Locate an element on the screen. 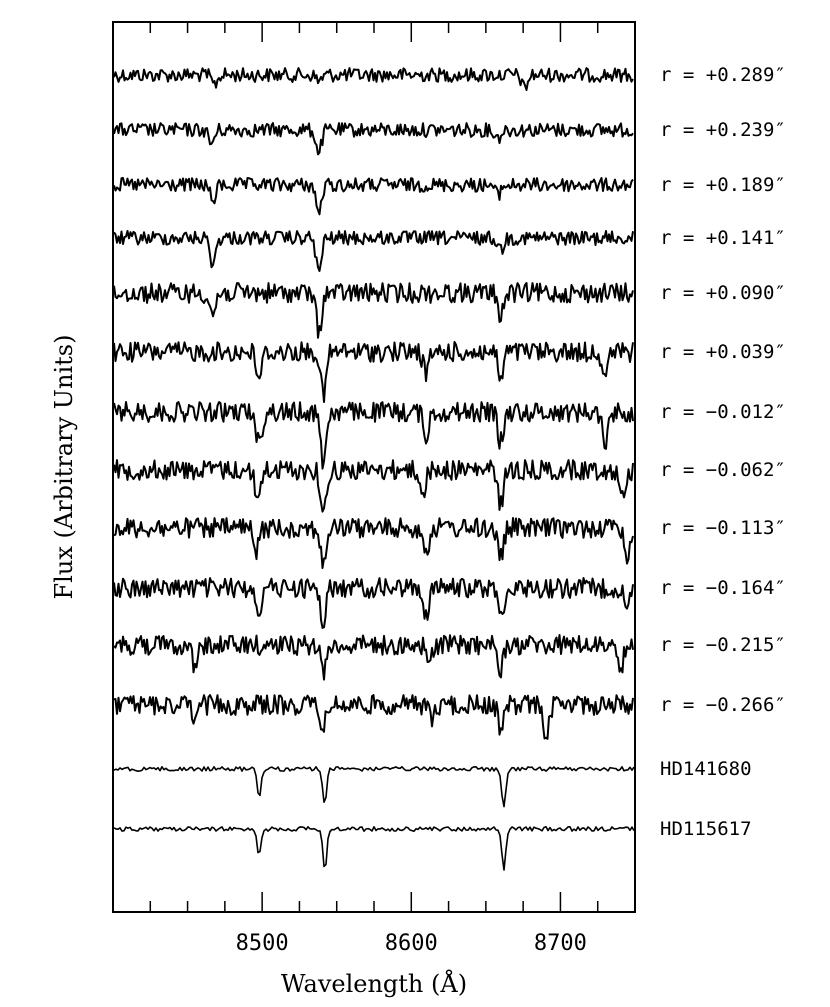 This screenshot has height=1007, width=830. series-label: r = −0.164″ is located at coordinates (723, 588).